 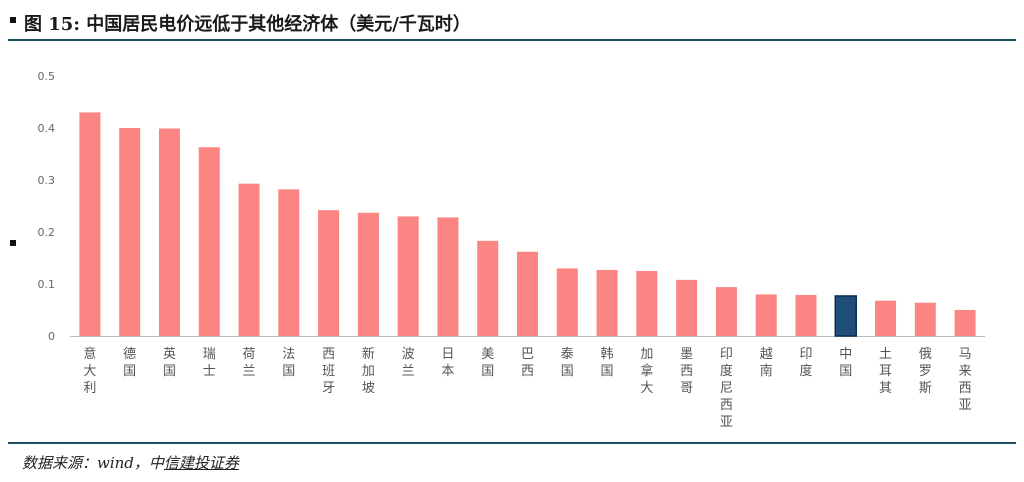 What do you see at coordinates (885, 371) in the screenshot?
I see `x-category-label: 土耳其` at bounding box center [885, 371].